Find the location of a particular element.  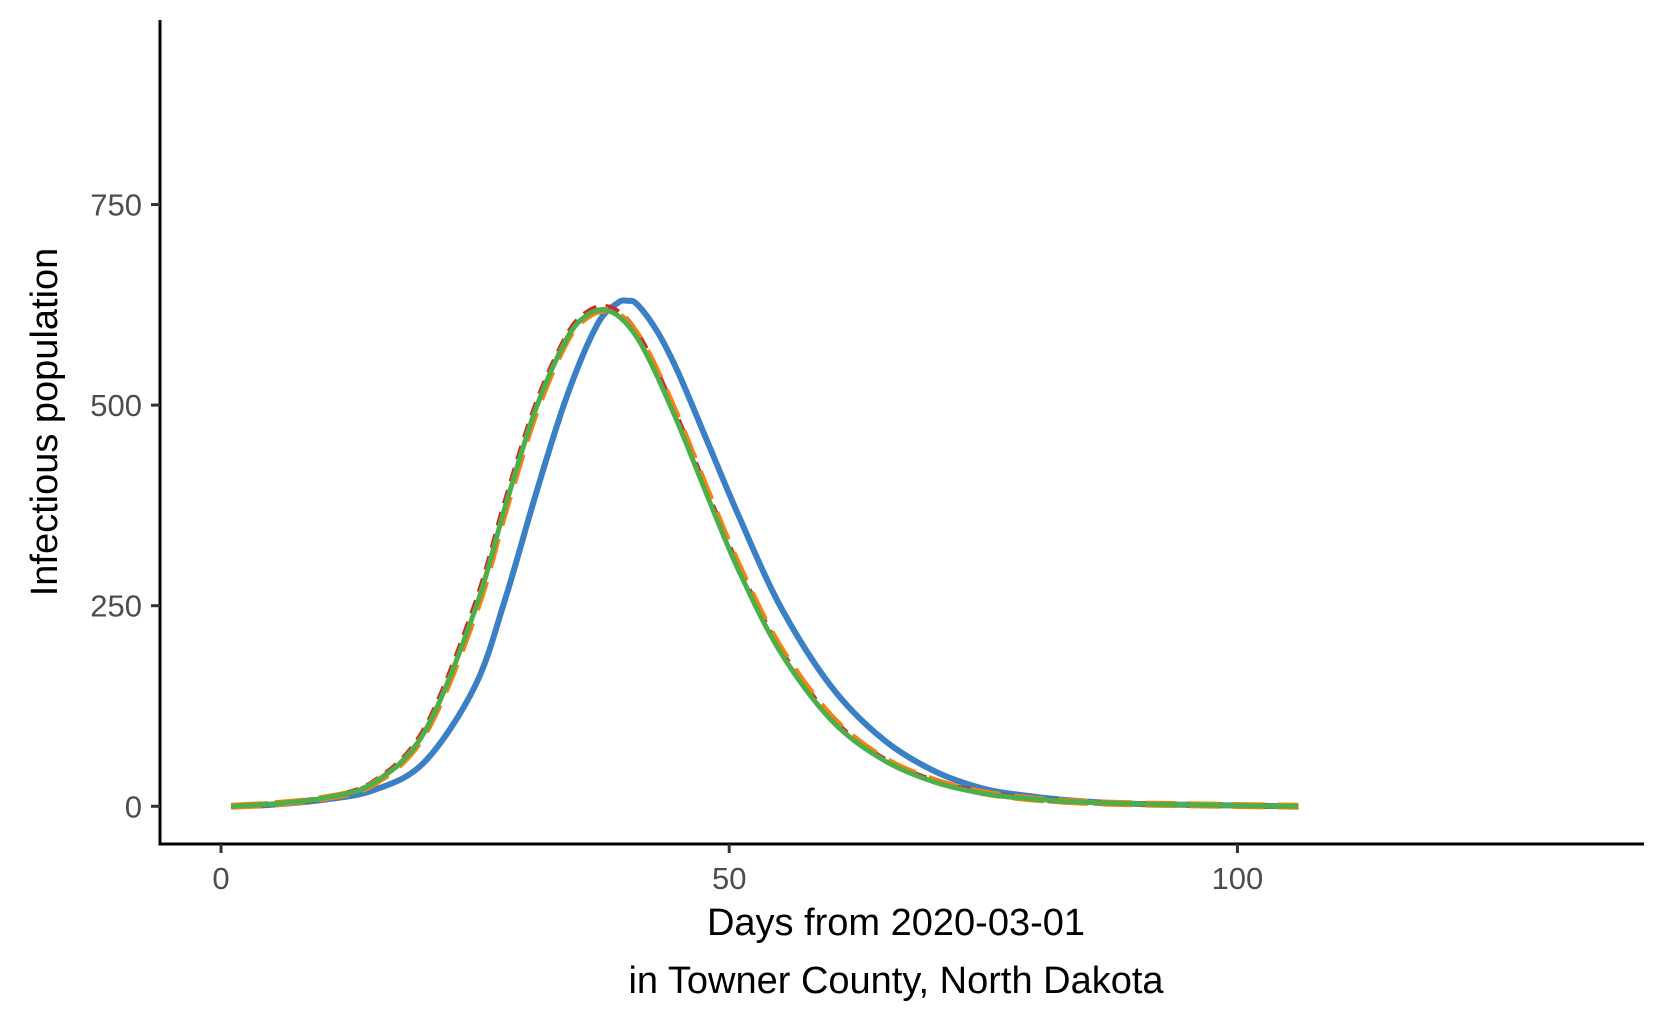

x-tick-label: 50 is located at coordinates (729, 878).